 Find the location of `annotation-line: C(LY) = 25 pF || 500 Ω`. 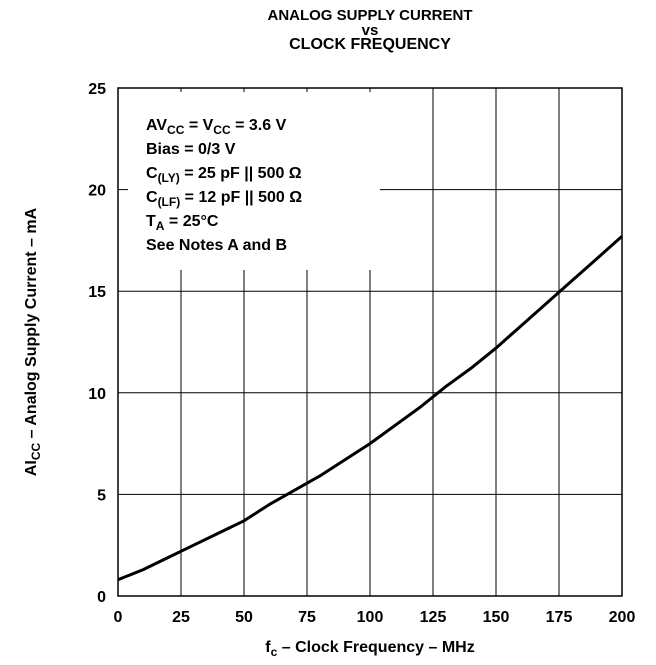

annotation-line: C(LY) = 25 pF || 500 Ω is located at coordinates (224, 175).